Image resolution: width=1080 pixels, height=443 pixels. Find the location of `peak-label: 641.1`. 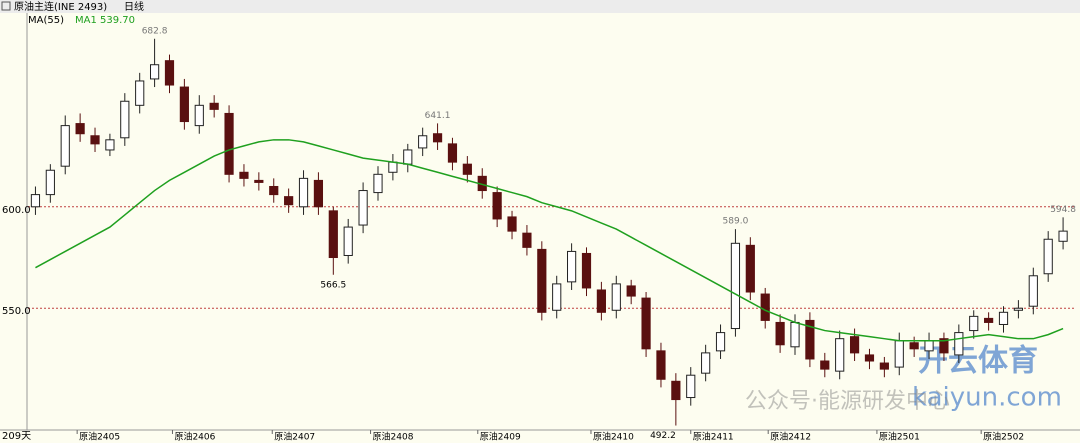

peak-label: 641.1 is located at coordinates (438, 116).